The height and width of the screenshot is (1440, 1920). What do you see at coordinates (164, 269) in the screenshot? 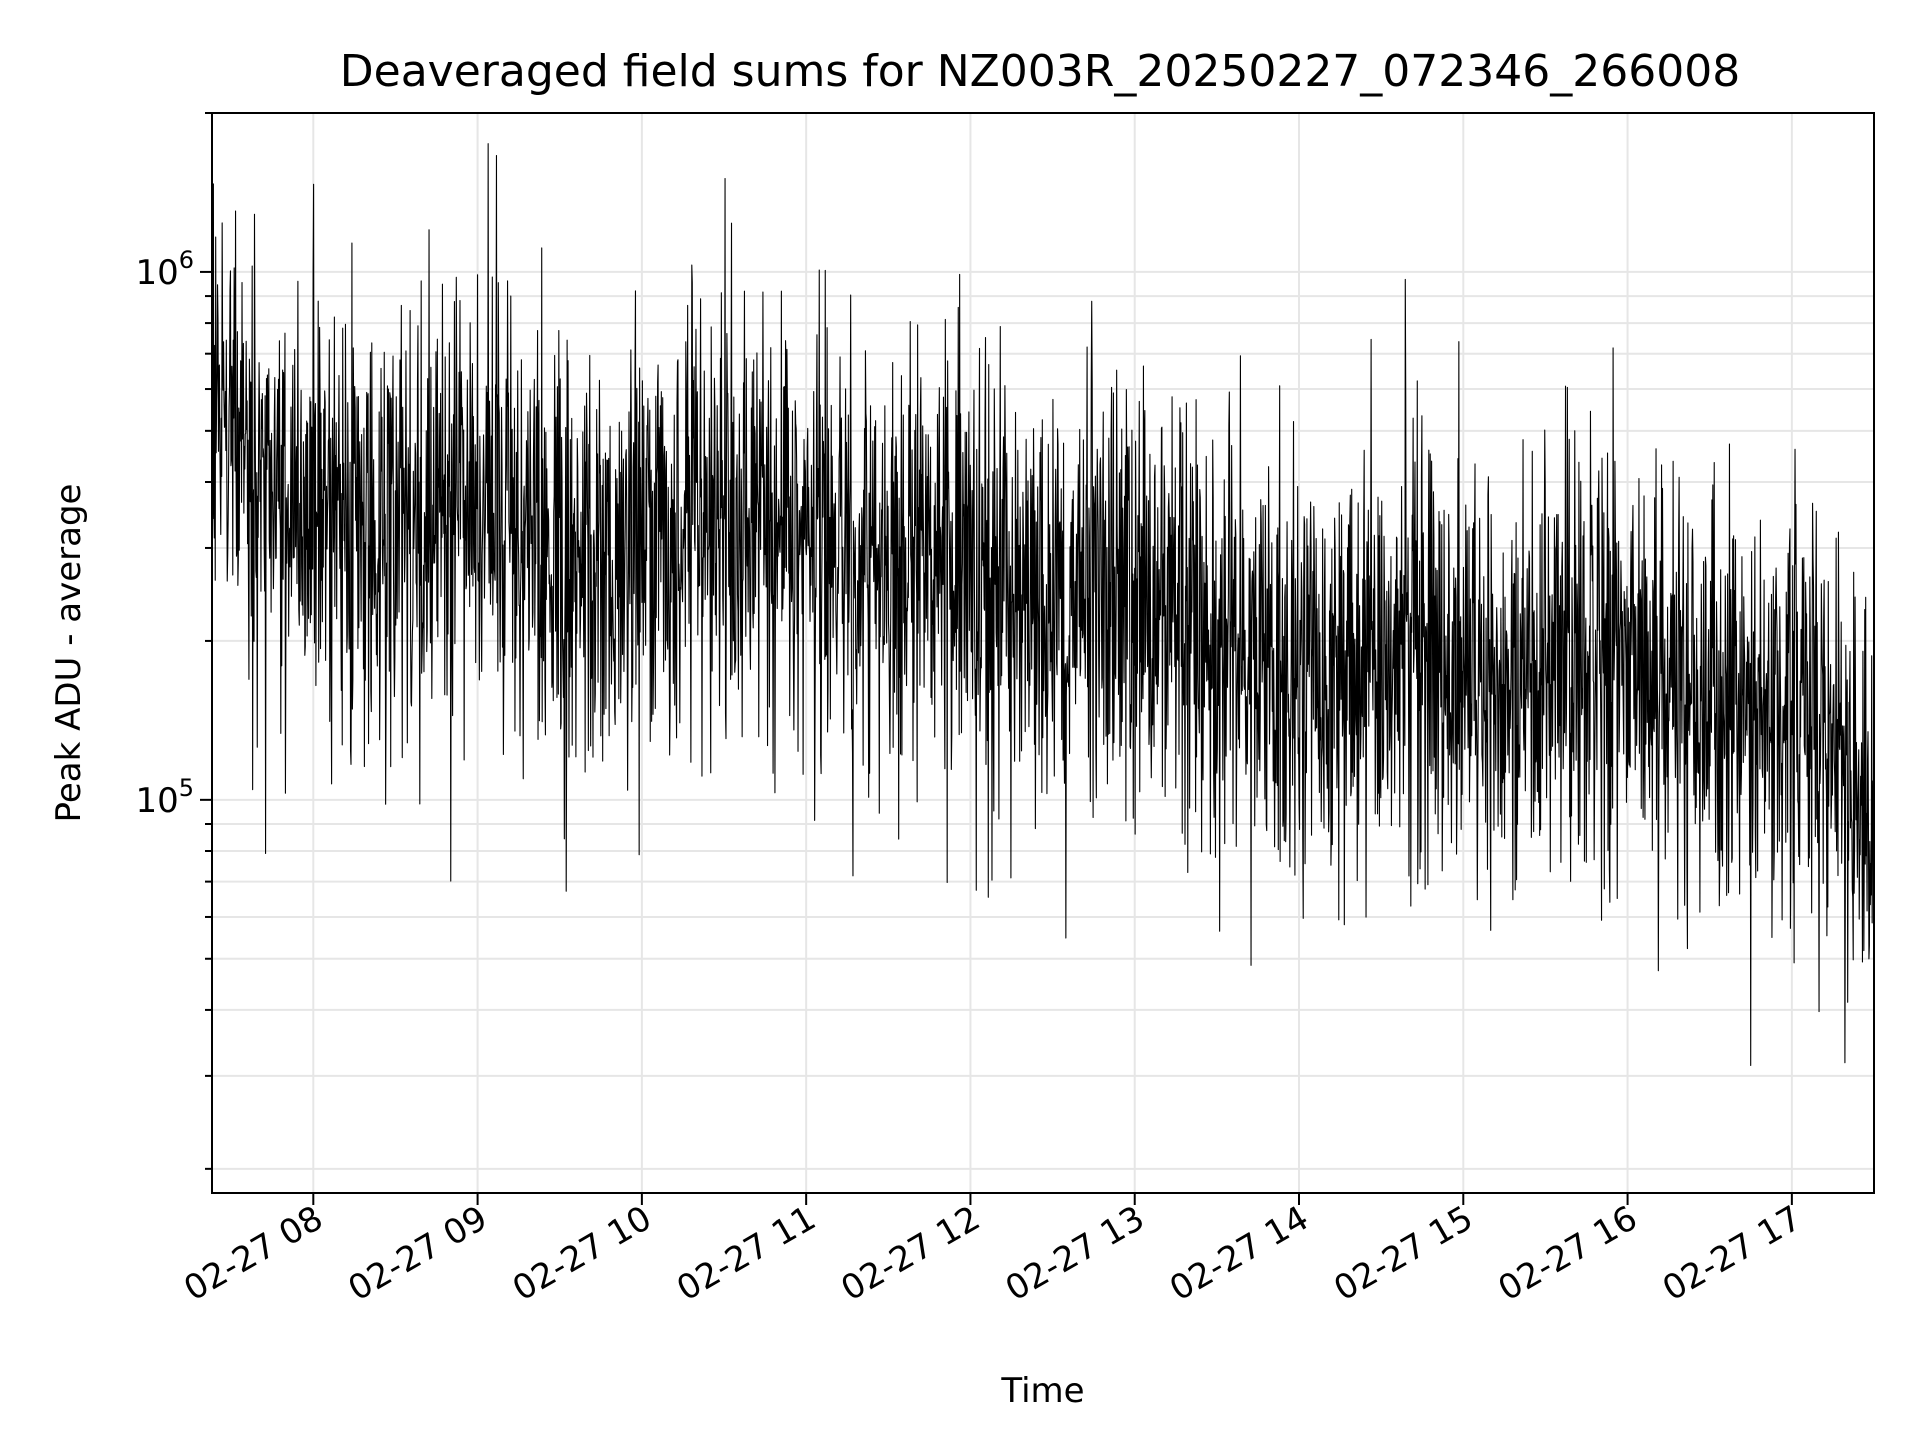
I see `y-tick-label: 10⁶` at bounding box center [164, 269].